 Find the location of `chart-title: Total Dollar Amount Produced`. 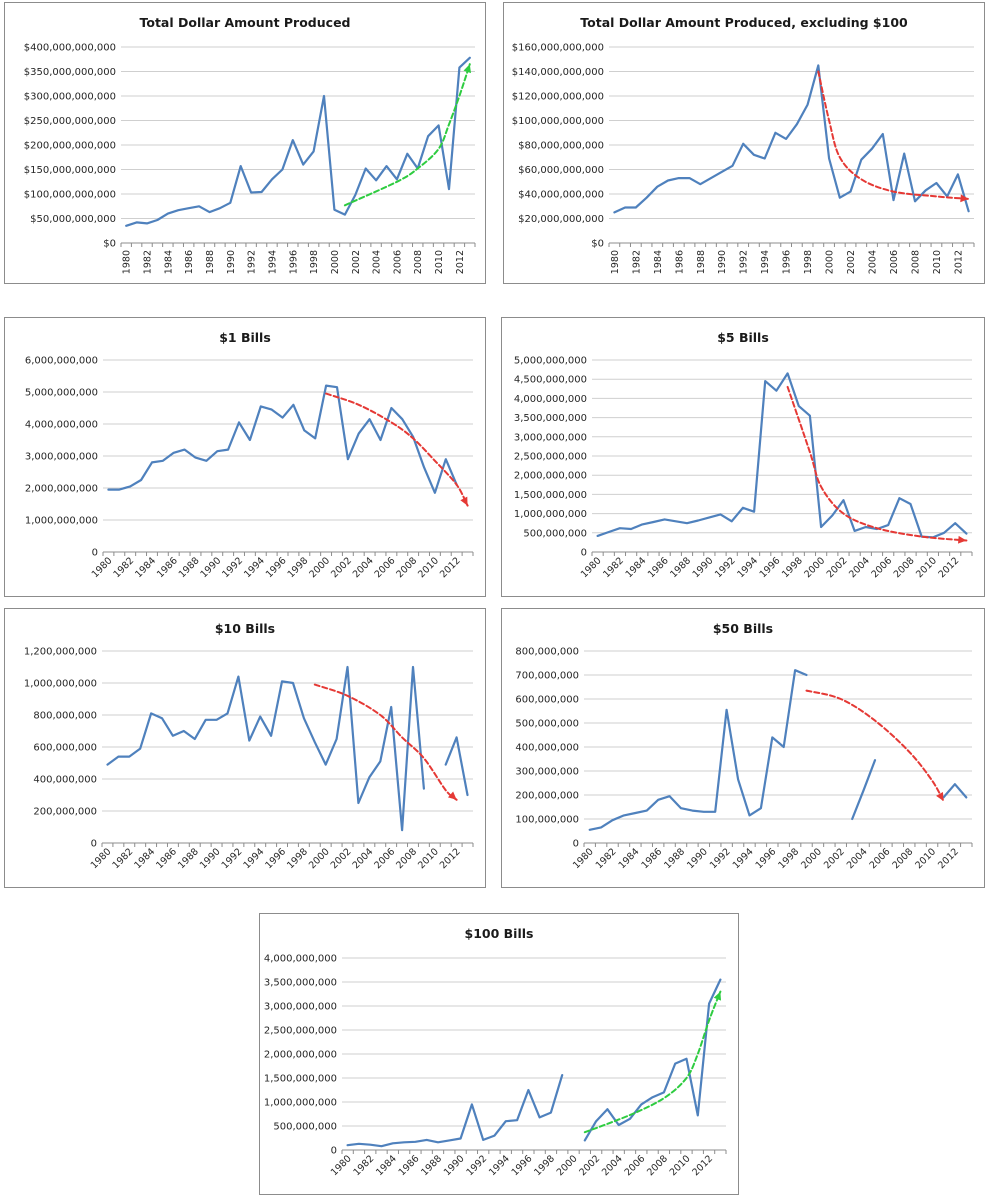

chart-title: Total Dollar Amount Produced is located at coordinates (245, 22).